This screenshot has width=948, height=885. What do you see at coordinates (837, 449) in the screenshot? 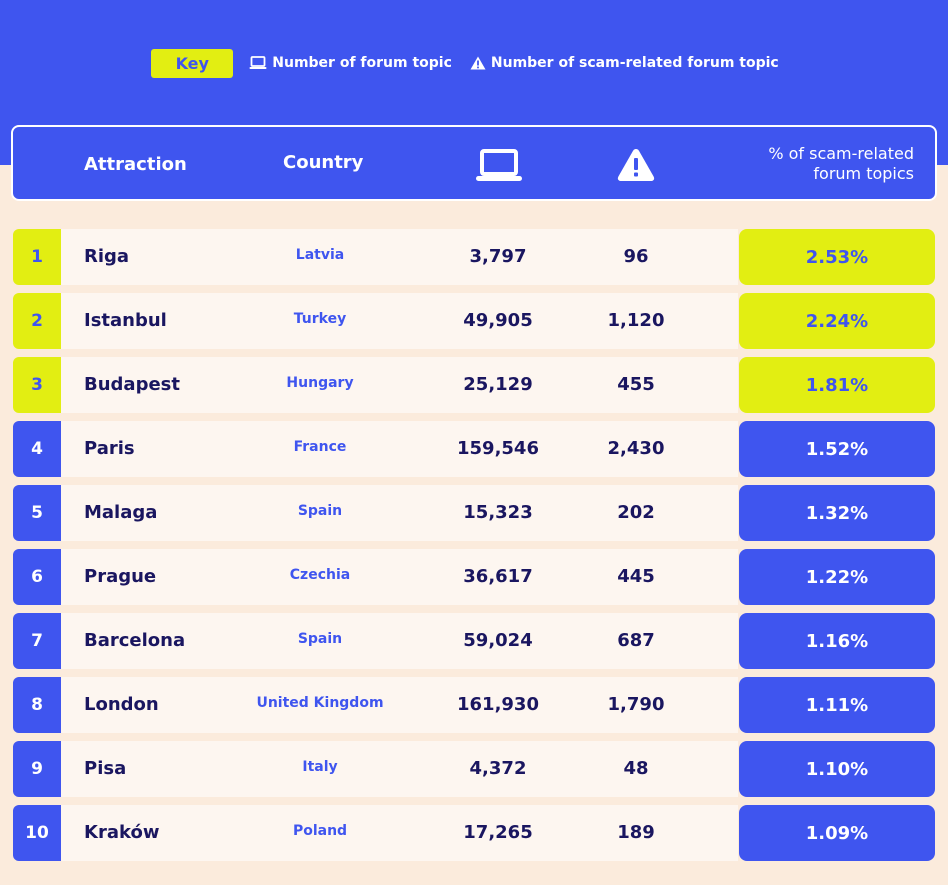
I see `scam-percentage-cell: 1.52%` at bounding box center [837, 449].